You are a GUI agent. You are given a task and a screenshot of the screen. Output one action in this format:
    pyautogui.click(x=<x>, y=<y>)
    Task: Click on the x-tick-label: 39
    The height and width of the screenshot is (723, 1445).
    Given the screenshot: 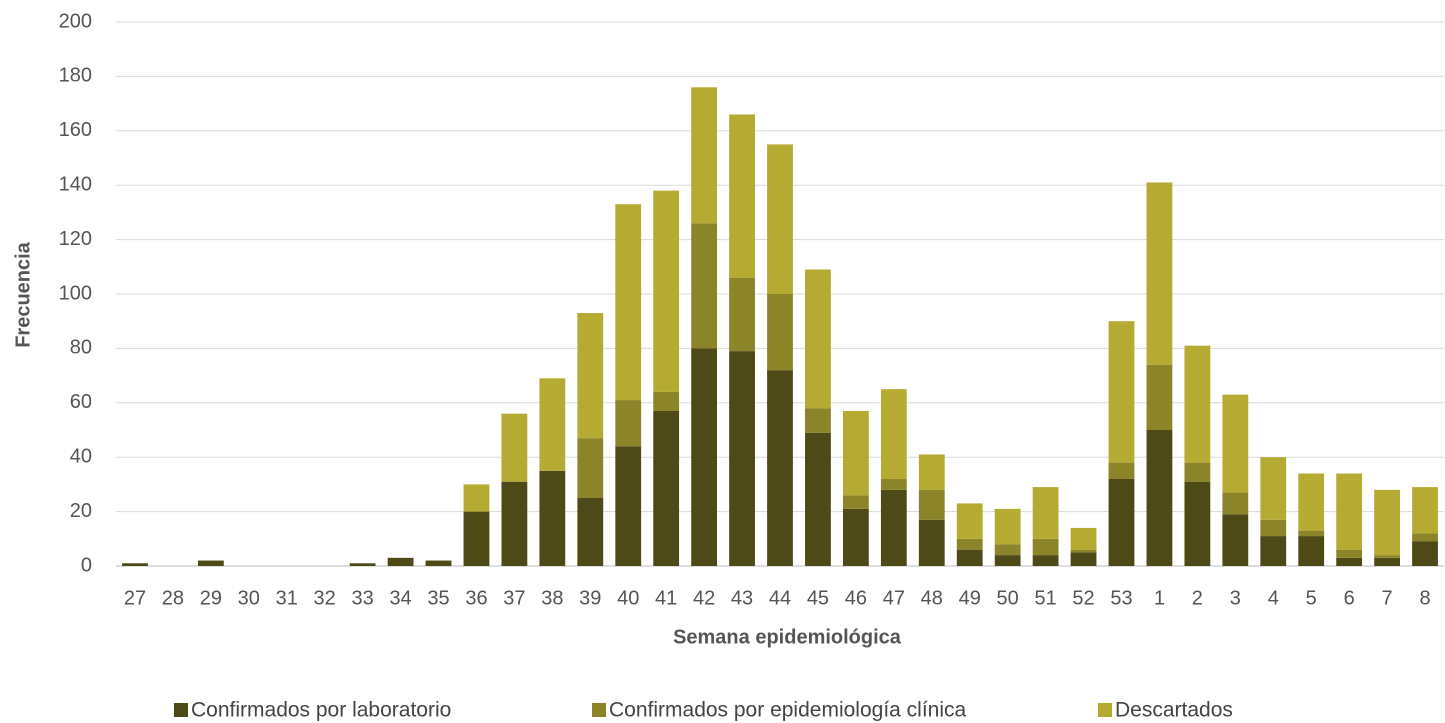 What is the action you would take?
    pyautogui.click(x=590, y=598)
    